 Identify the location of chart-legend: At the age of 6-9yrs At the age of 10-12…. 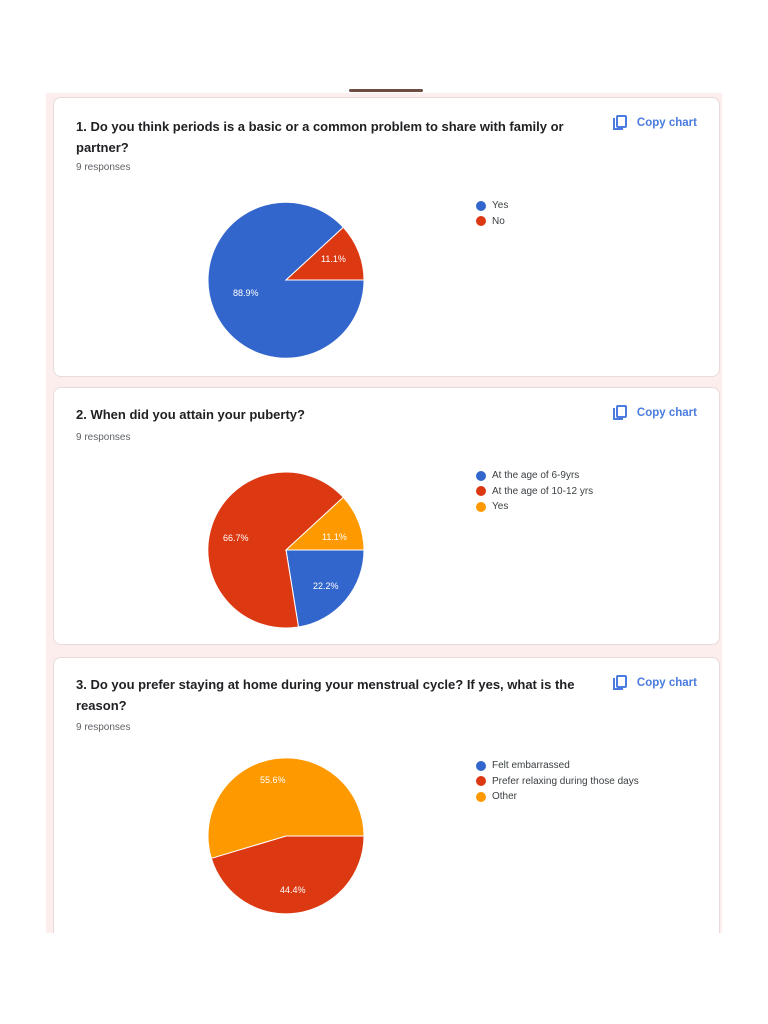
(534, 491).